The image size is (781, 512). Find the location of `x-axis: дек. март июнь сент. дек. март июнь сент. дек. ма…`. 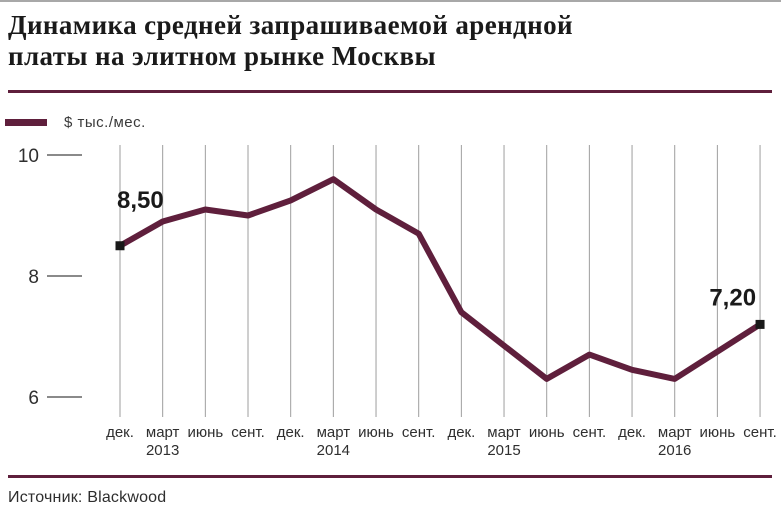

x-axis: дек. март июнь сент. дек. март июнь сент. дек. ма… is located at coordinates (441, 441).